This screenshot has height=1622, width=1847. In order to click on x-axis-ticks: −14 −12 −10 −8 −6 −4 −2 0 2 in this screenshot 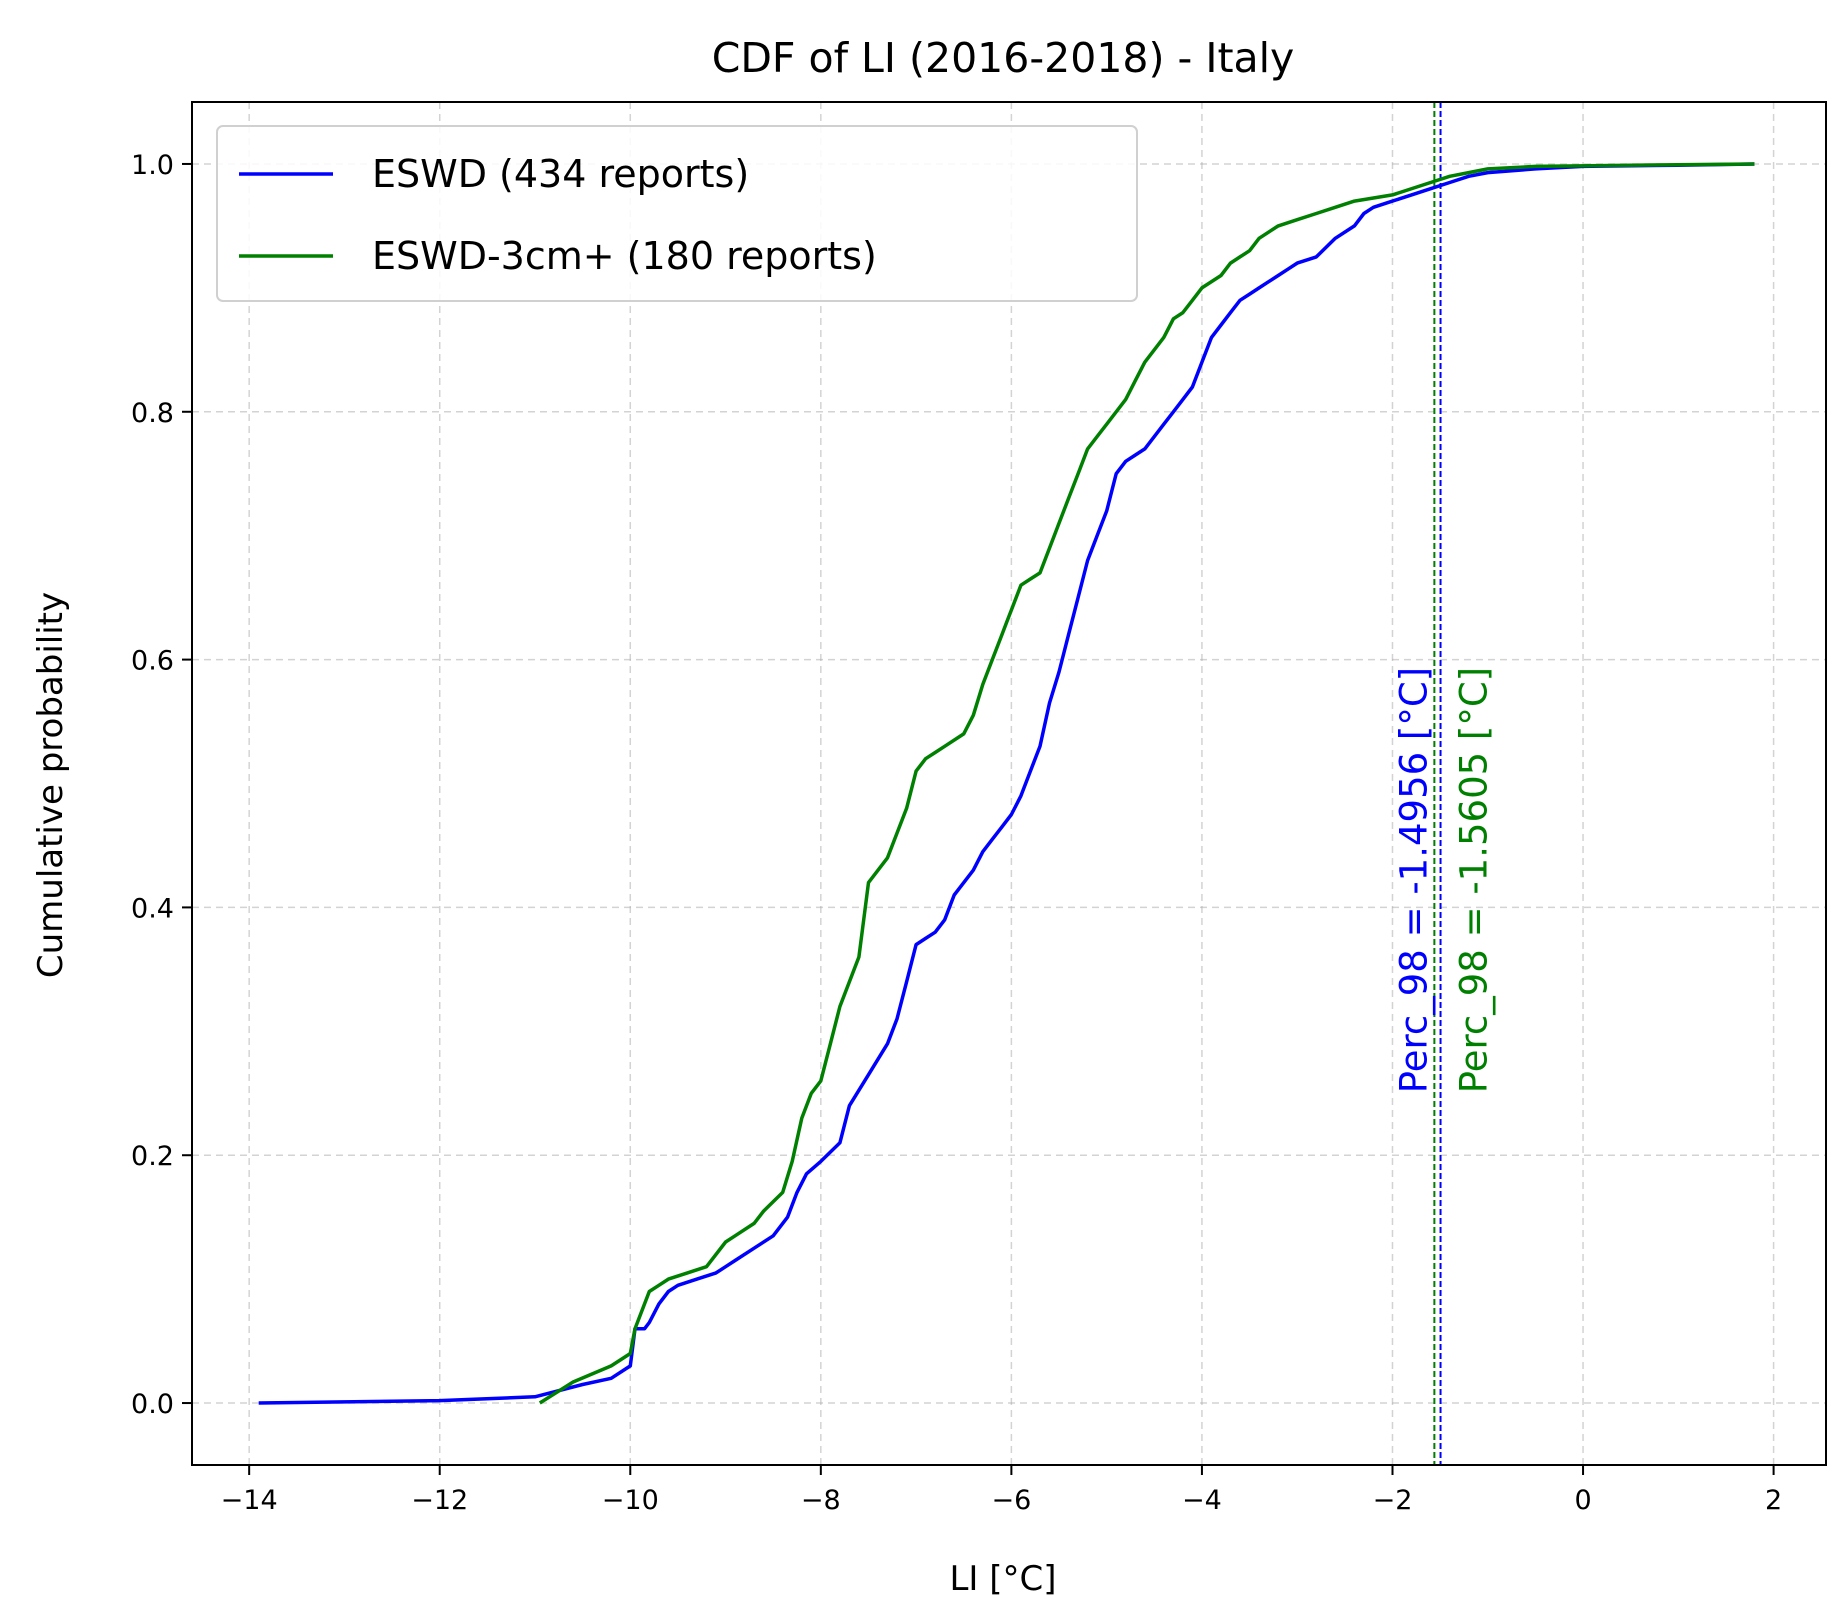, I will do `click(1001, 1490)`.